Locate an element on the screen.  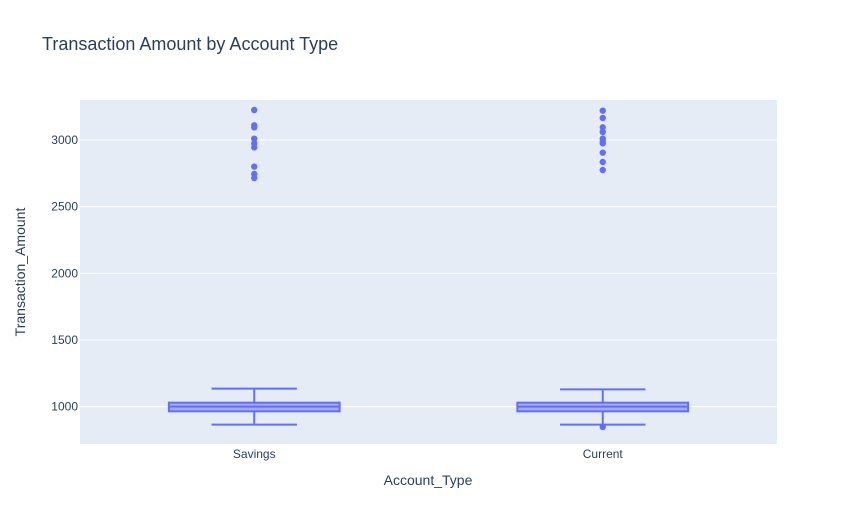
chart-title: Transaction Amount by Account Type is located at coordinates (190, 44).